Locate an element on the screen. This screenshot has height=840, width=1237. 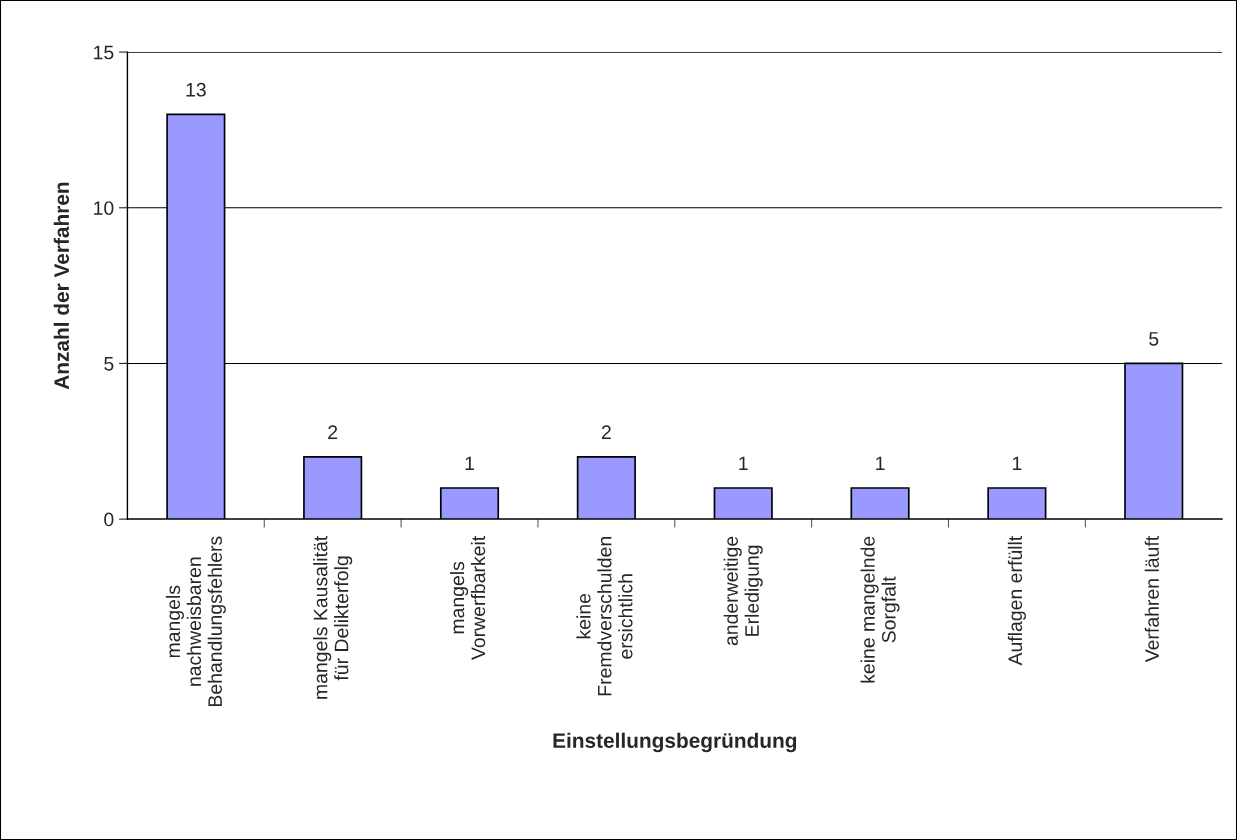
x-axis-title: Einstellungsbegründung is located at coordinates (675, 742).